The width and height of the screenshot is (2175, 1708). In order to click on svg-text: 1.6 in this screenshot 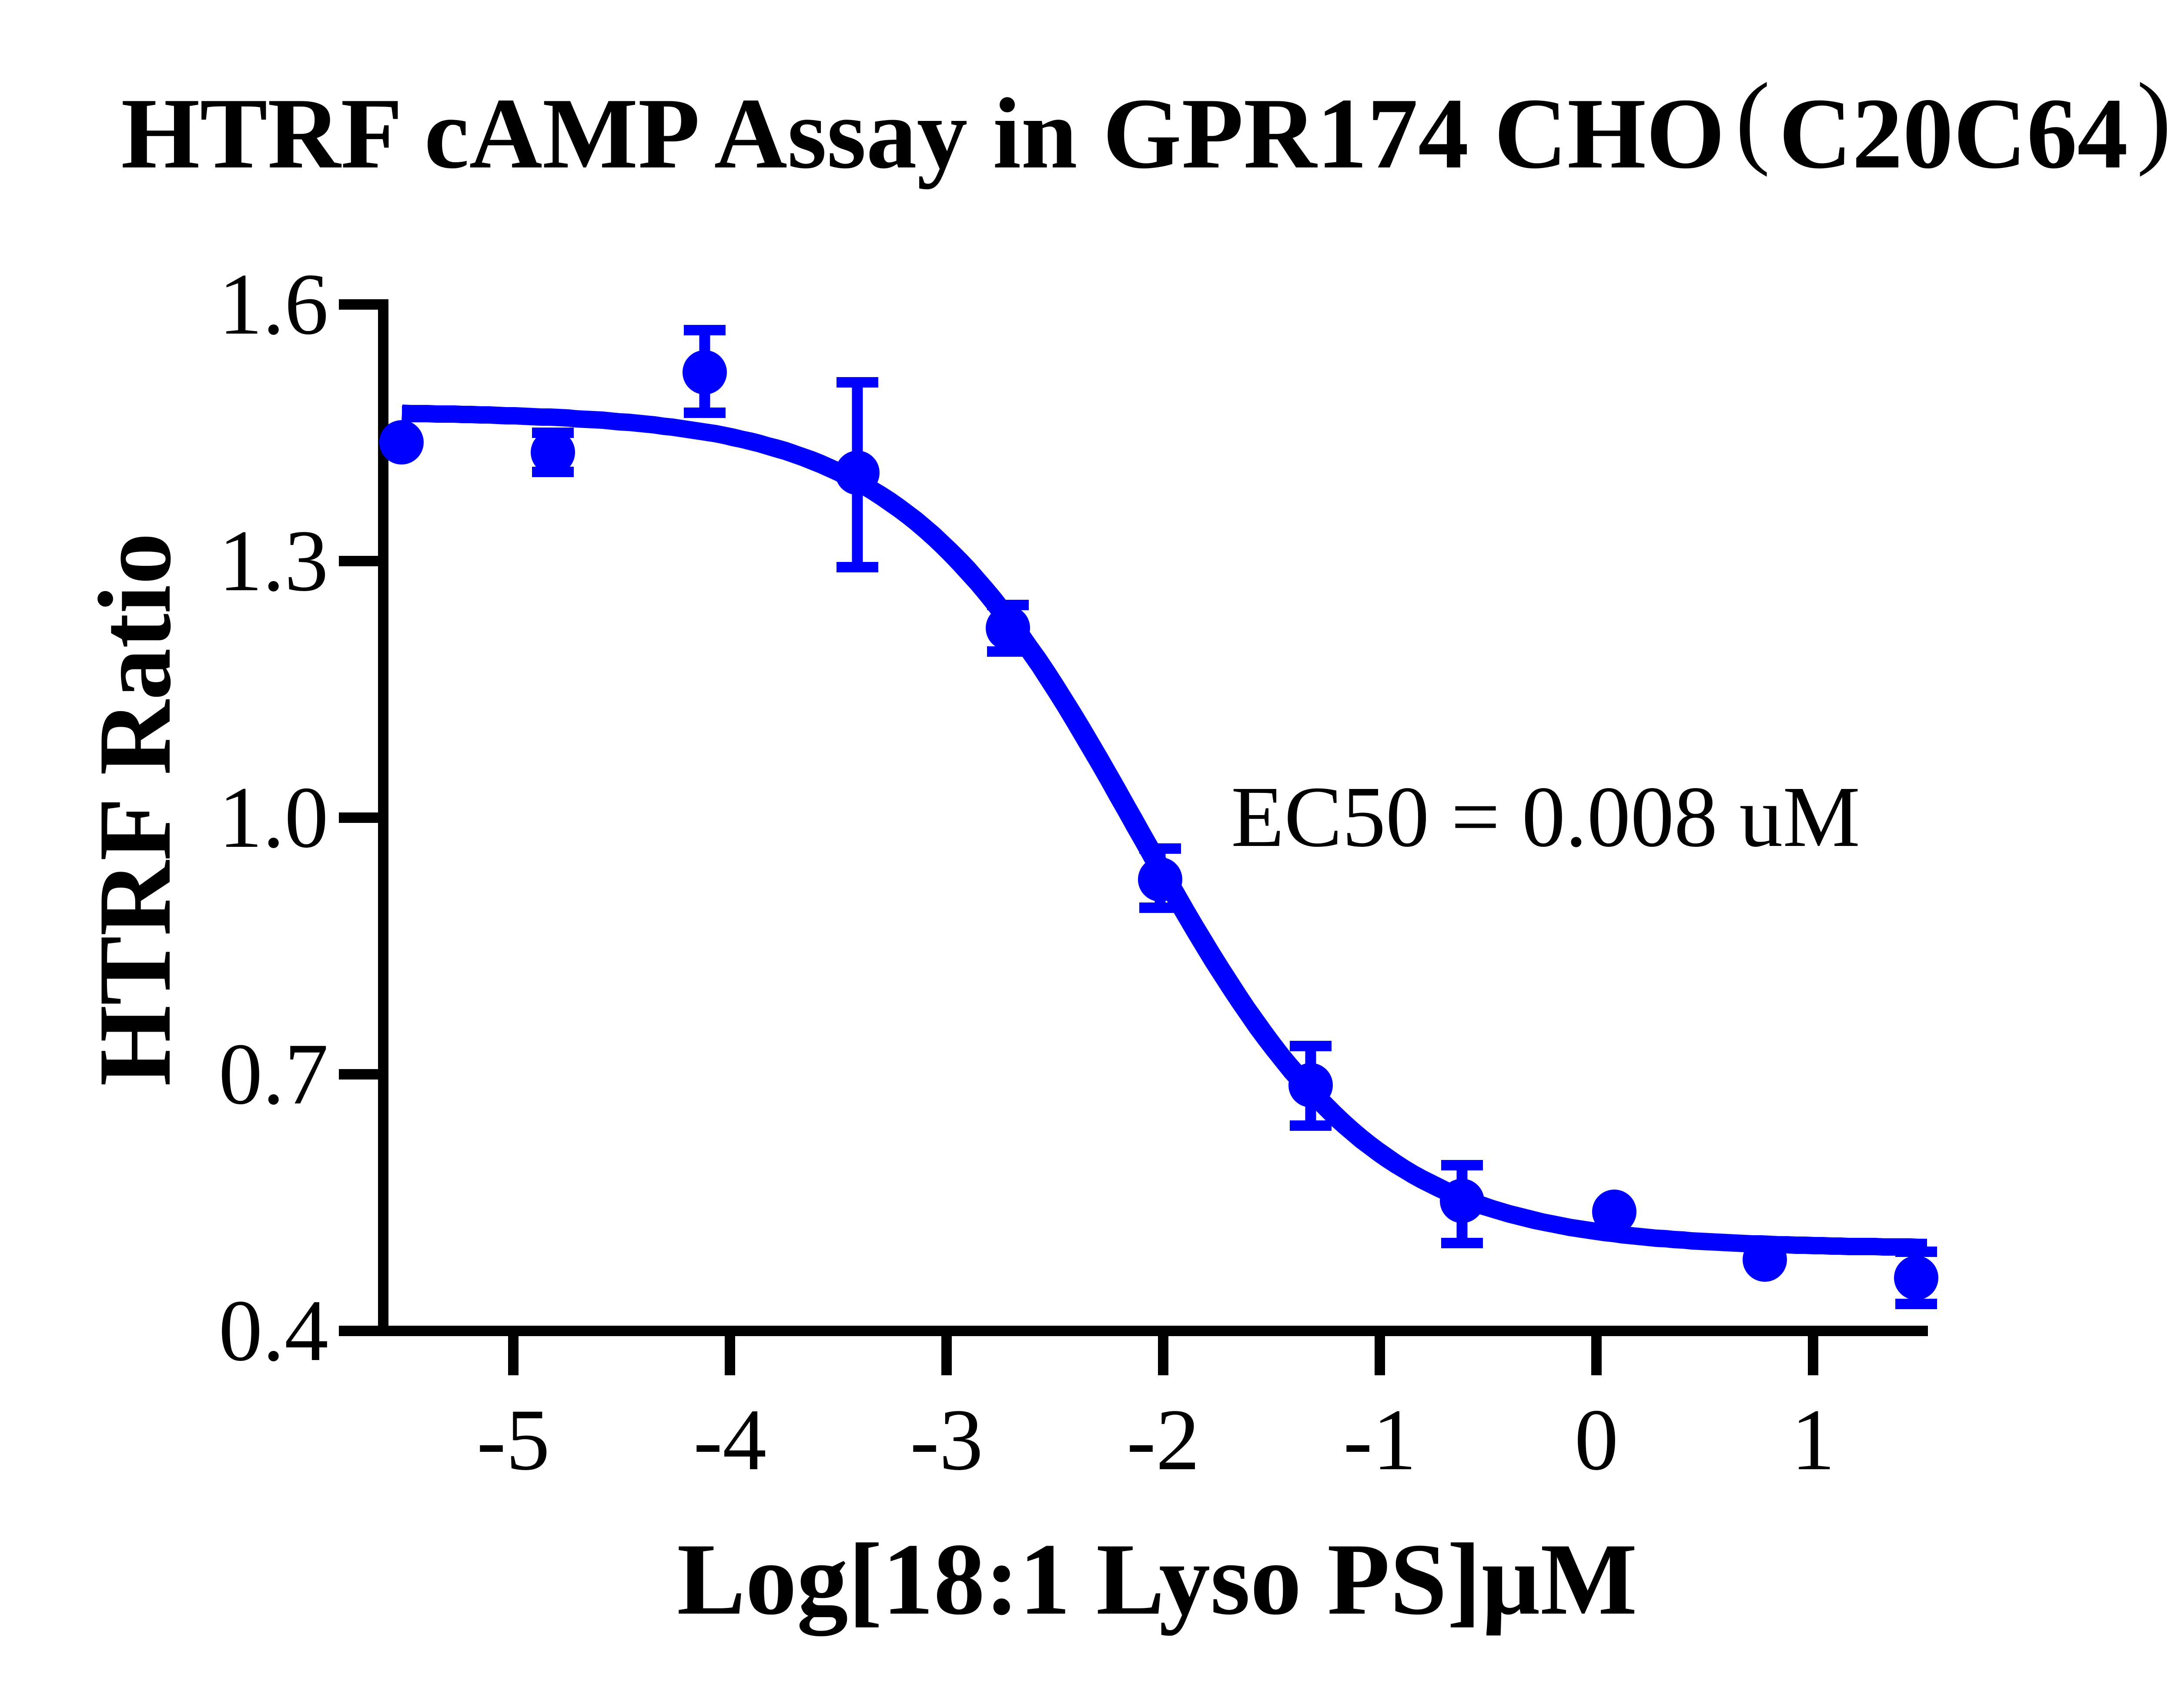, I will do `click(274, 304)`.